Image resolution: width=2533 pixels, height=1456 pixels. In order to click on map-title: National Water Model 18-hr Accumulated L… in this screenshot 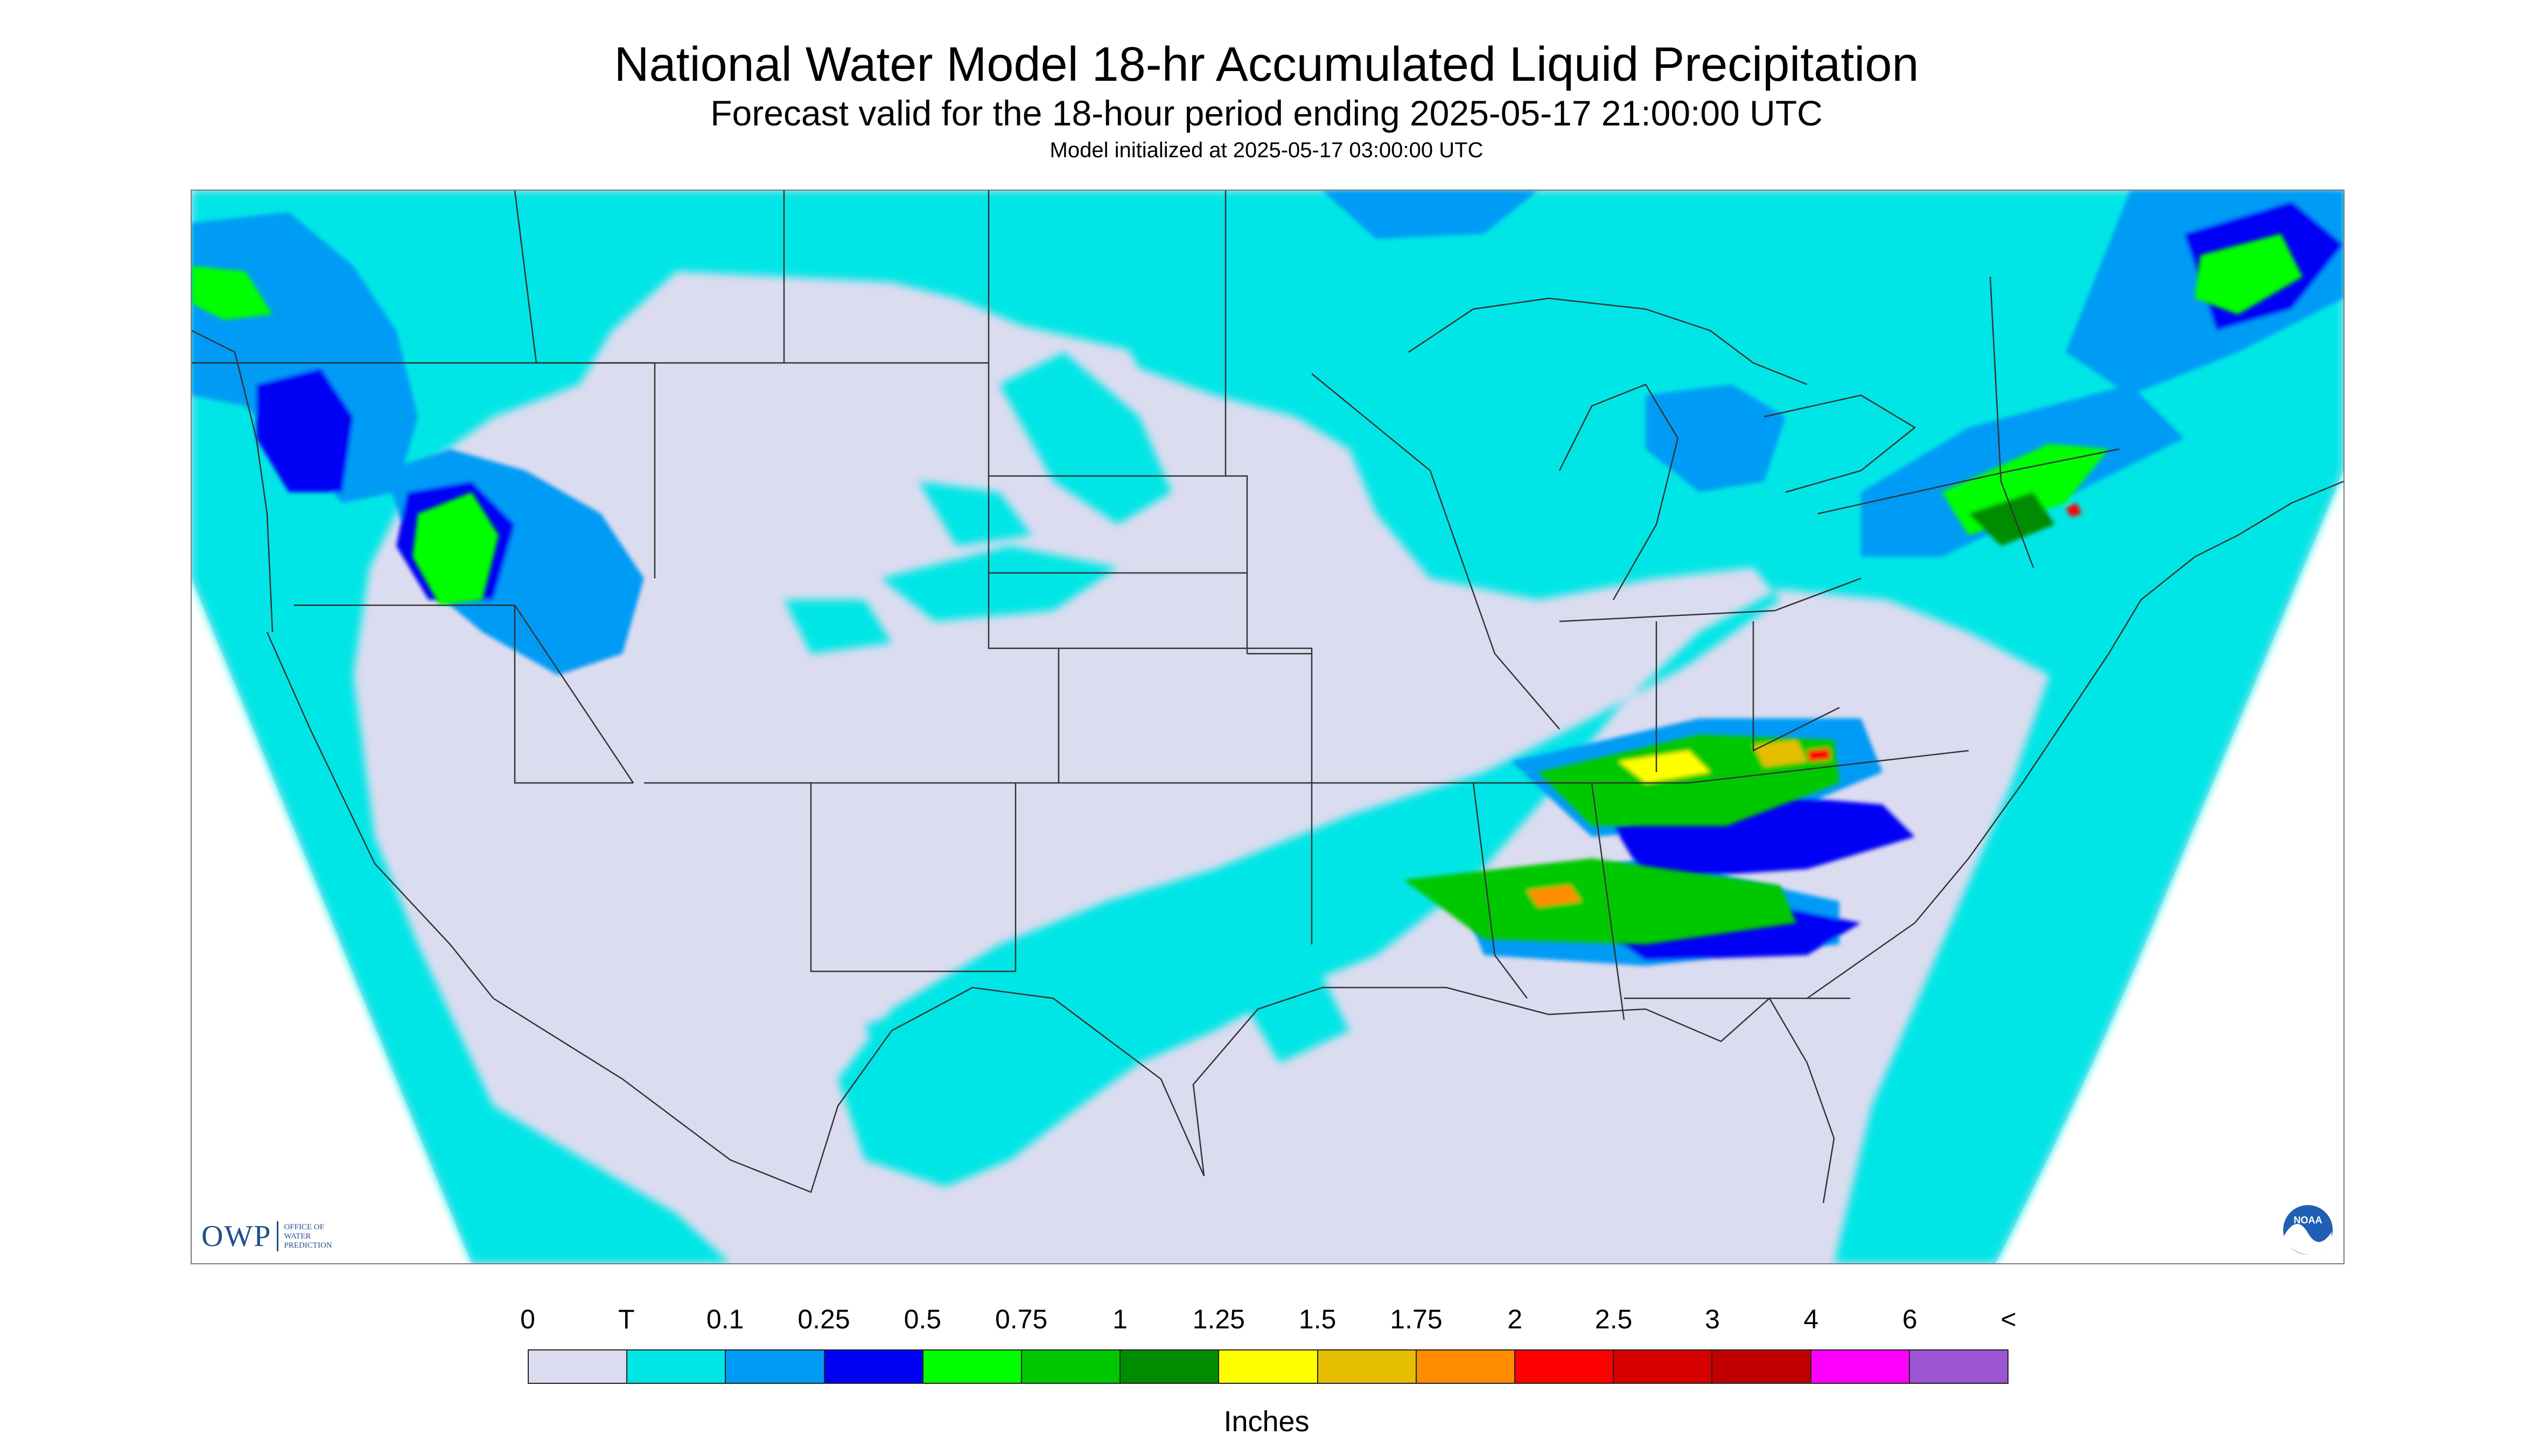, I will do `click(1266, 65)`.